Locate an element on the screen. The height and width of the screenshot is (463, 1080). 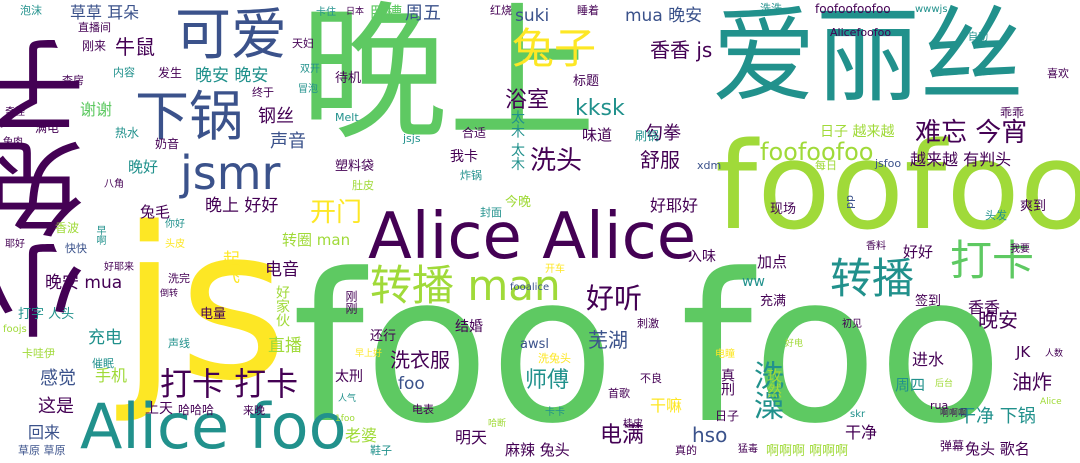
word-naiyin: 奶音 is located at coordinates (167, 144).